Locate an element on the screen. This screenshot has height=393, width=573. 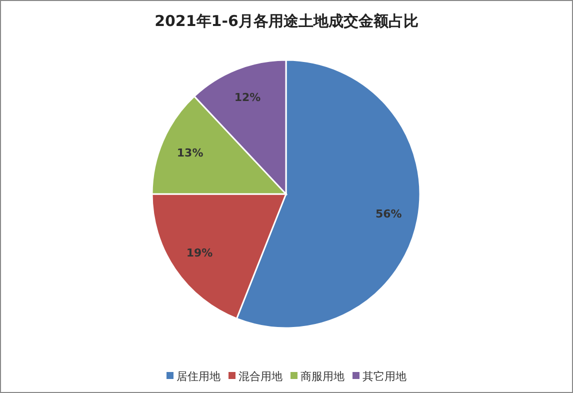
data-label: 56% is located at coordinates (388, 214).